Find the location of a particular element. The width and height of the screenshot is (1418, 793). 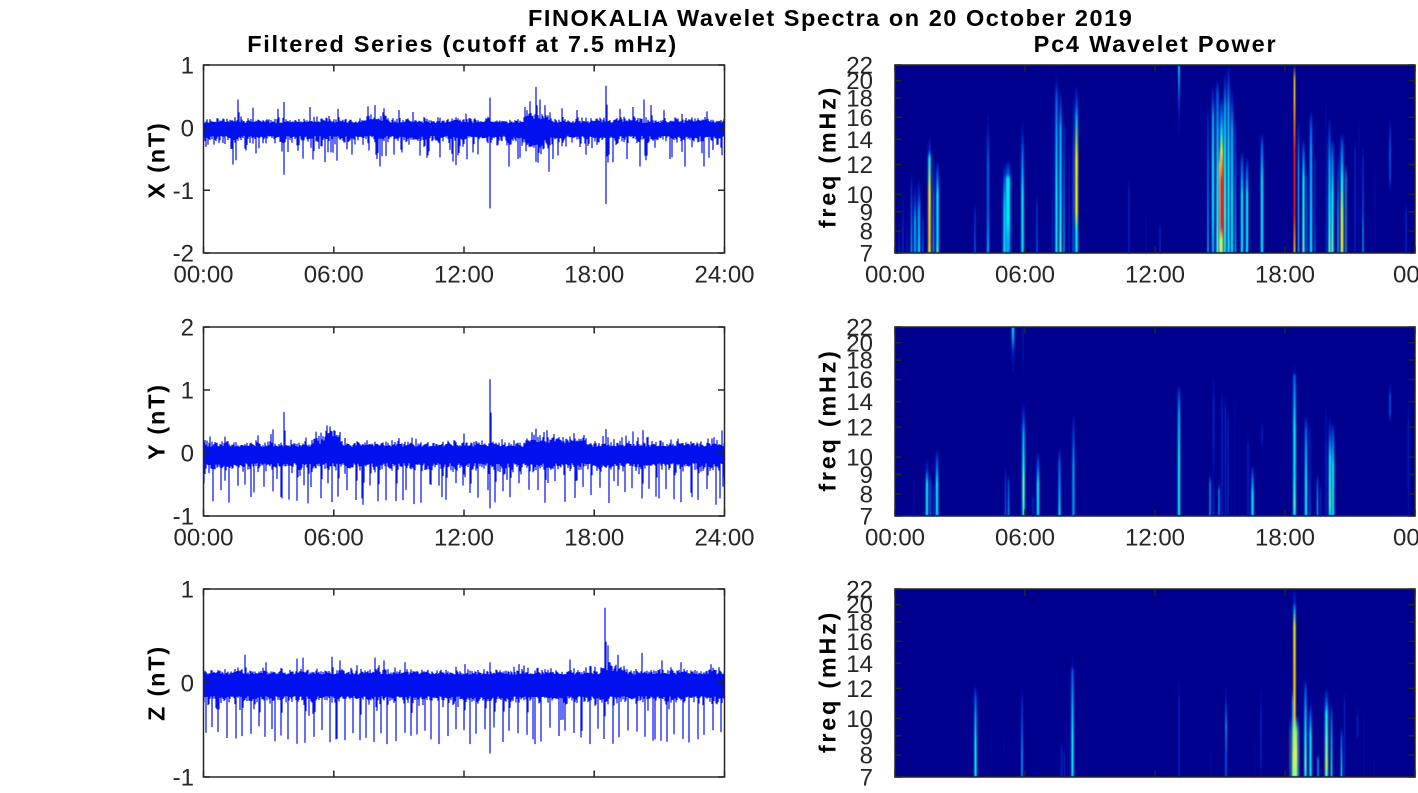

svg-text:Filtered Series (cutoff at 7.5: Filtered Series (cutoff at 7.5 mHz) is located at coordinates (462, 44).